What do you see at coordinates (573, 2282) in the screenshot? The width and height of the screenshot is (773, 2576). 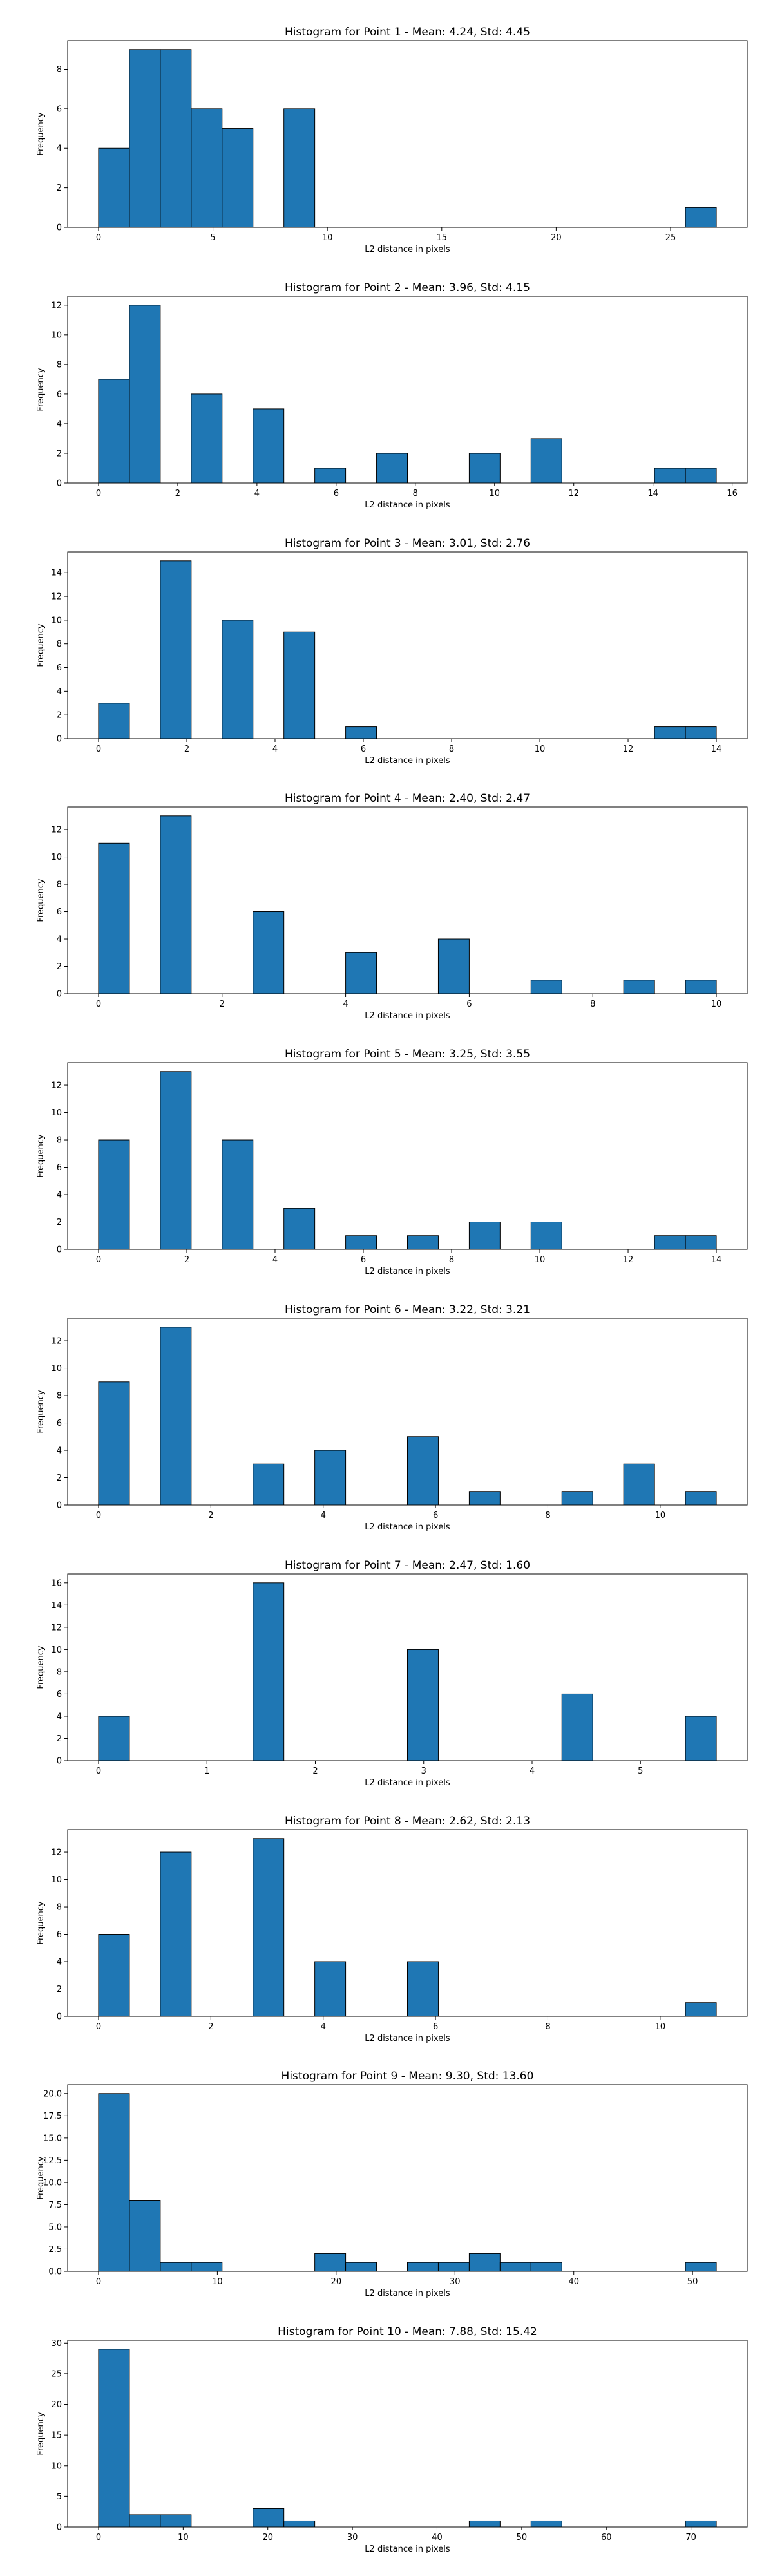 I see `x-tick-label: 40` at bounding box center [573, 2282].